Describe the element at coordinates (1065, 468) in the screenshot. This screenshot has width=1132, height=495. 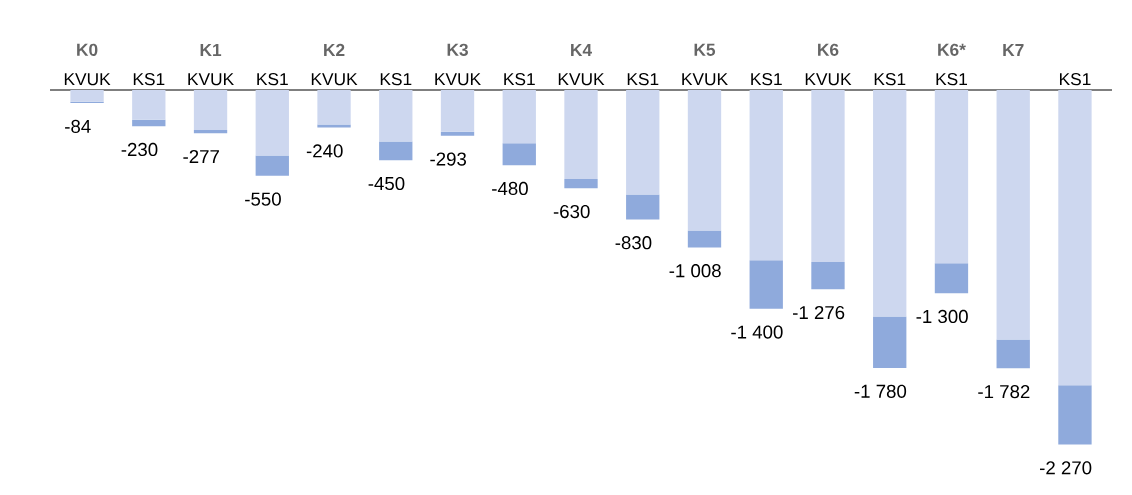
I see `text: -2 270` at that location.